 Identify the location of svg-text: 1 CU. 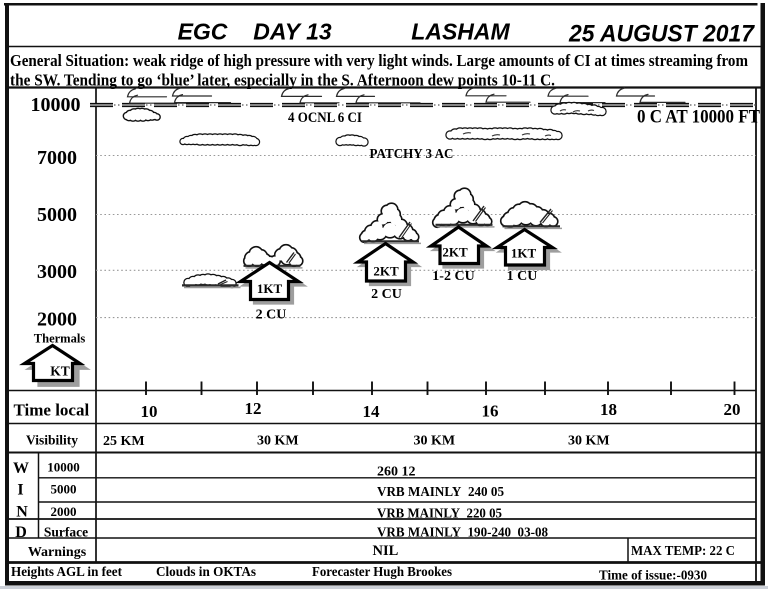
(522, 276).